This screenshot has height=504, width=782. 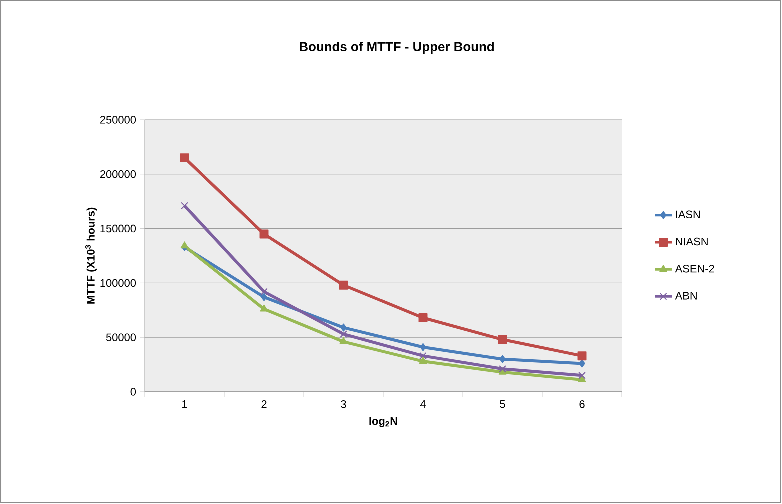 I want to click on x-tick-label: 4, so click(x=423, y=404).